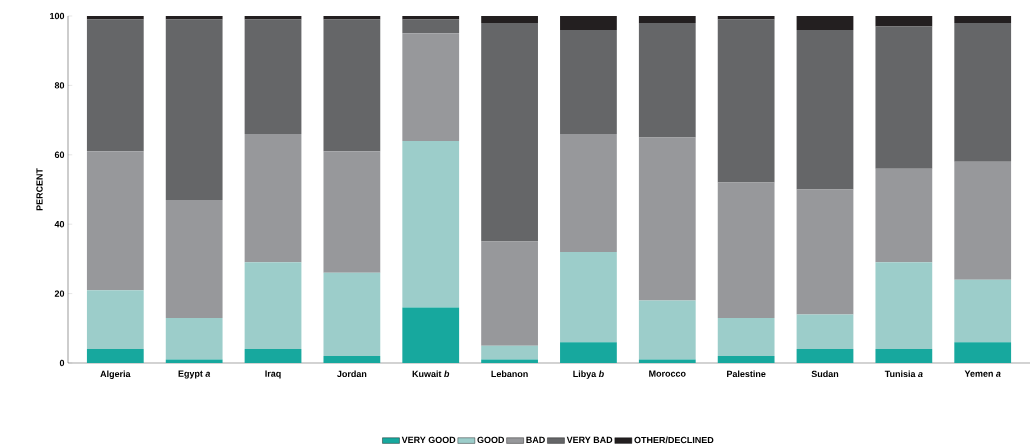  What do you see at coordinates (588, 374) in the screenshot?
I see `x-tick-label: Libya b` at bounding box center [588, 374].